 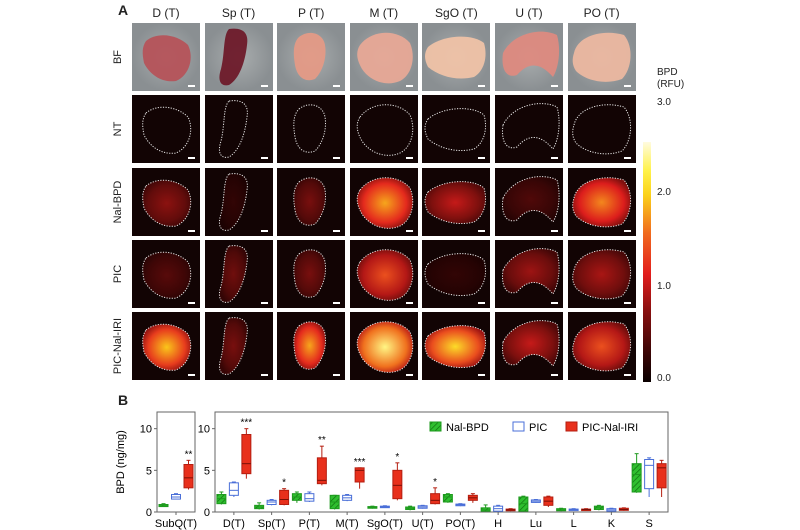 What do you see at coordinates (529, 13) in the screenshot?
I see `column-header-ut: U (T)` at bounding box center [529, 13].